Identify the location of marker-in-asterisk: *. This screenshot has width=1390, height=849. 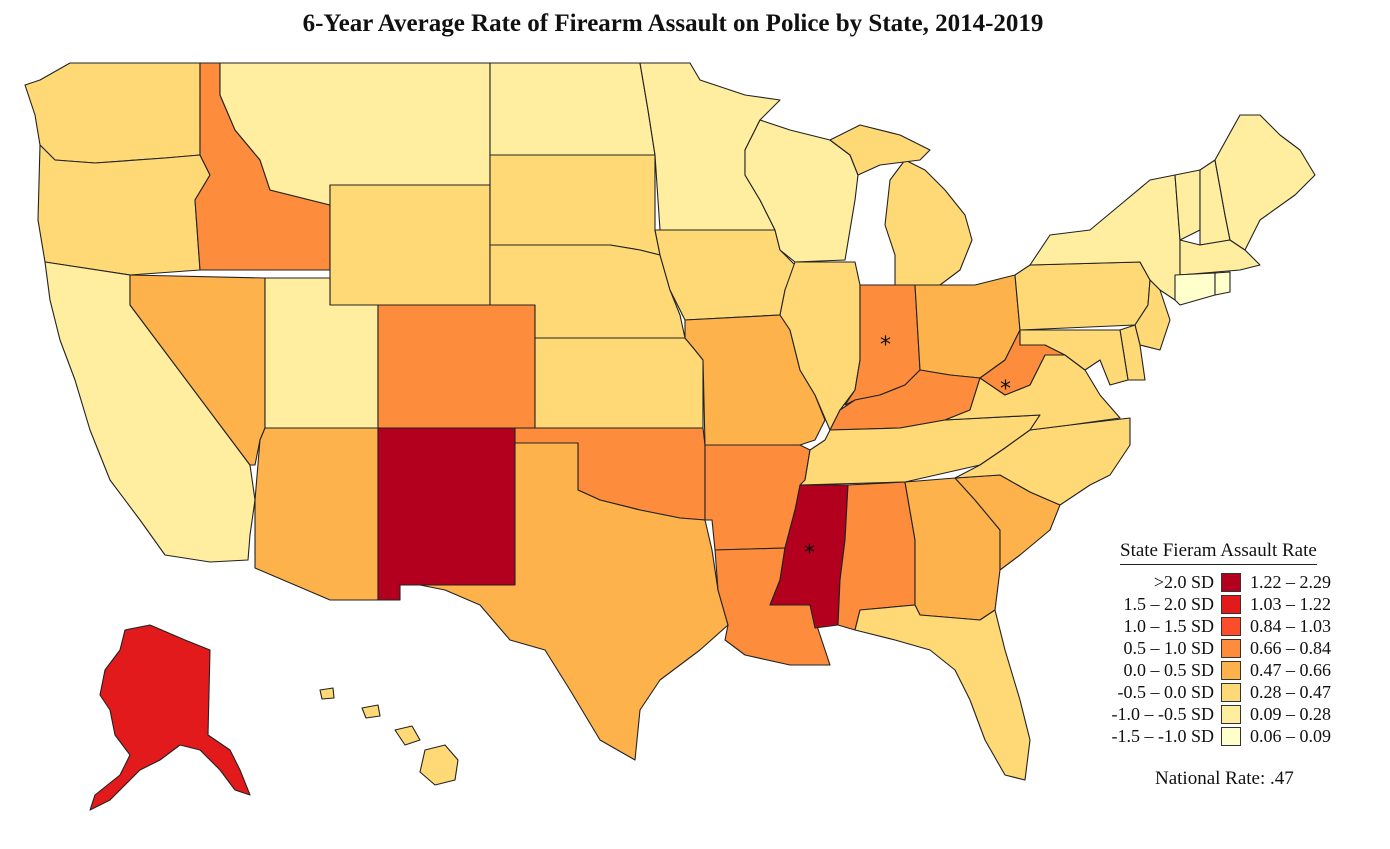
(885, 345).